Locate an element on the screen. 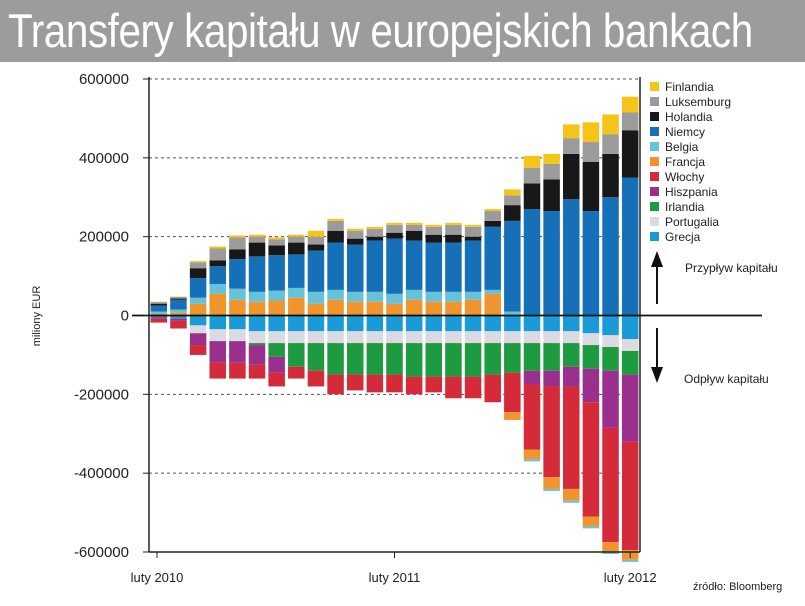  legend-item: Portugalia is located at coordinates (684, 222).